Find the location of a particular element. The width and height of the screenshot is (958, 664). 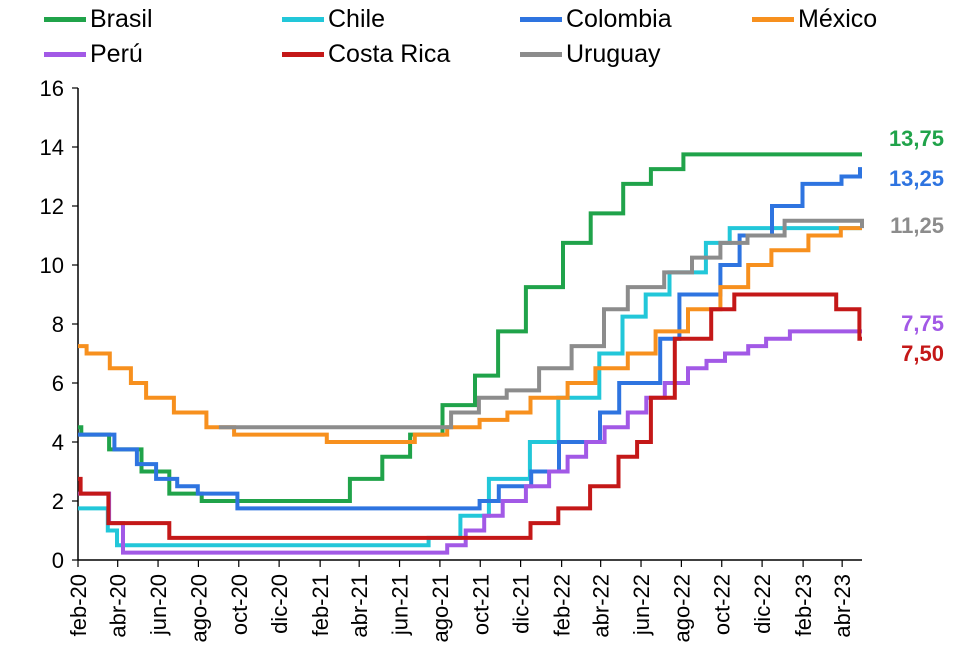

x-tick-label: oct-22 is located at coordinates (722, 604).